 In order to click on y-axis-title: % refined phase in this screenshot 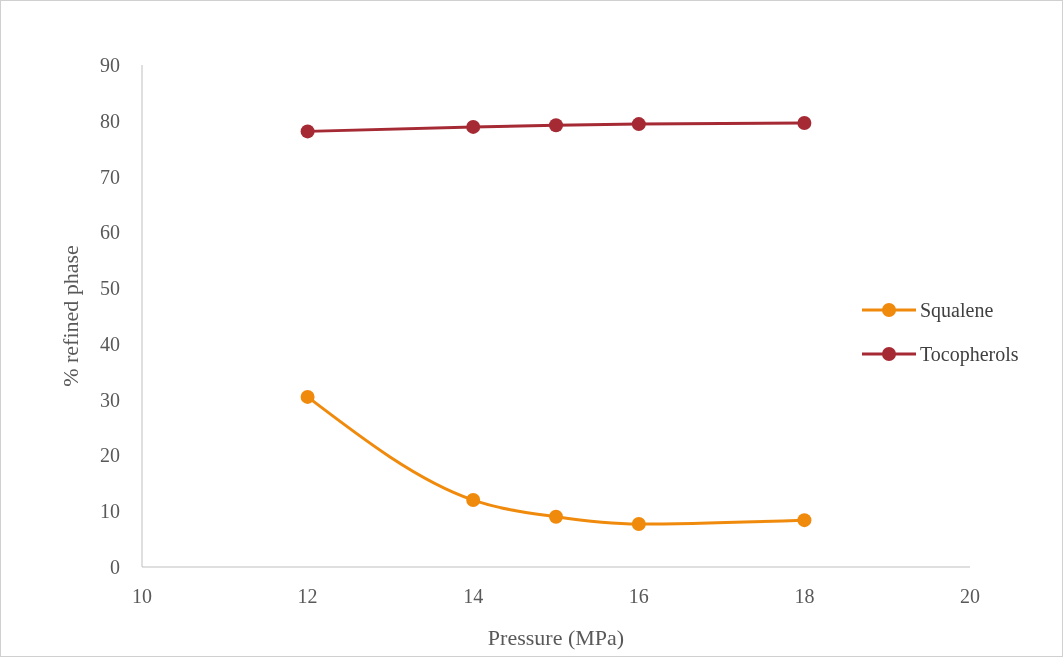, I will do `click(70, 316)`.